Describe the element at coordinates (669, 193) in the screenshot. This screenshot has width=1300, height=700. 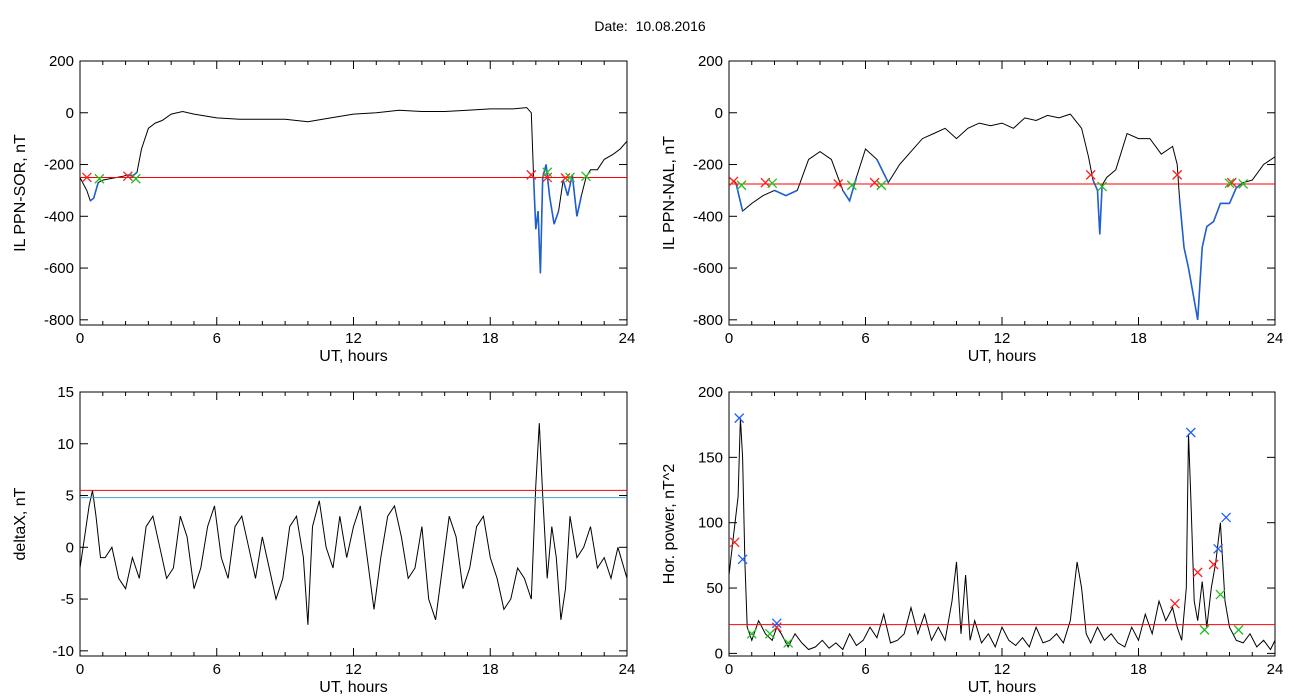
I see `y-axis-label: IL PPN-NAL, nT` at that location.